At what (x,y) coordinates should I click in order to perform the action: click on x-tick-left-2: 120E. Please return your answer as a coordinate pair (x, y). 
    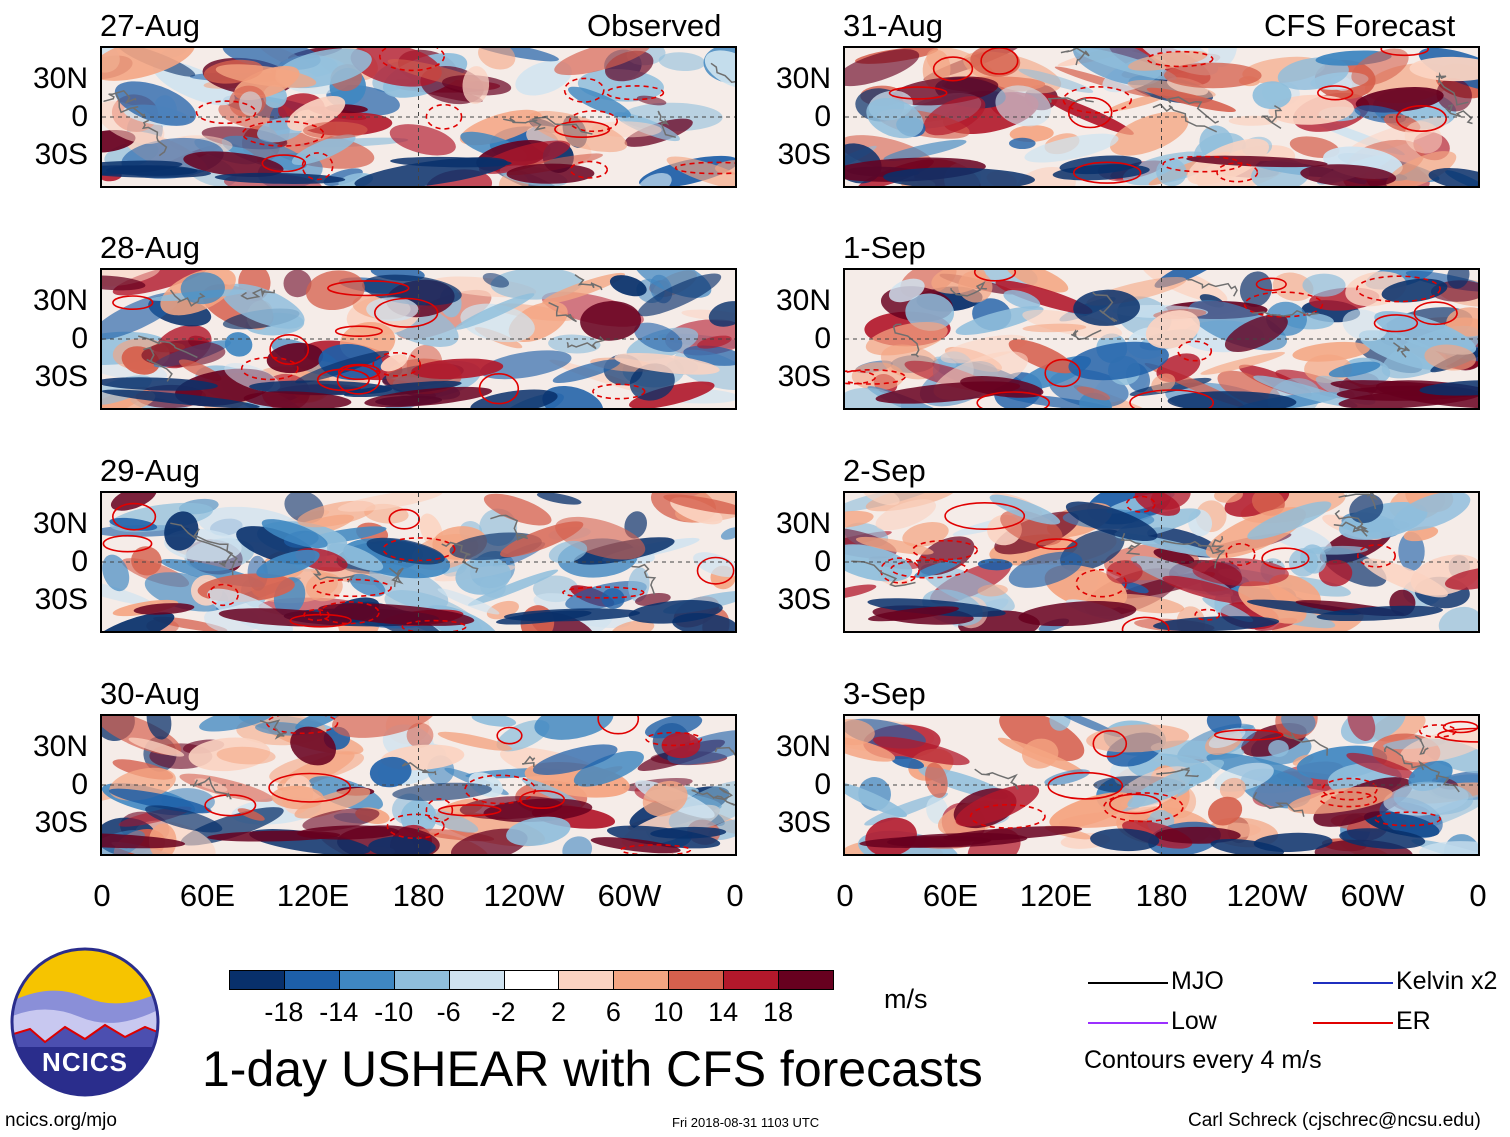
    Looking at the image, I should click on (313, 895).